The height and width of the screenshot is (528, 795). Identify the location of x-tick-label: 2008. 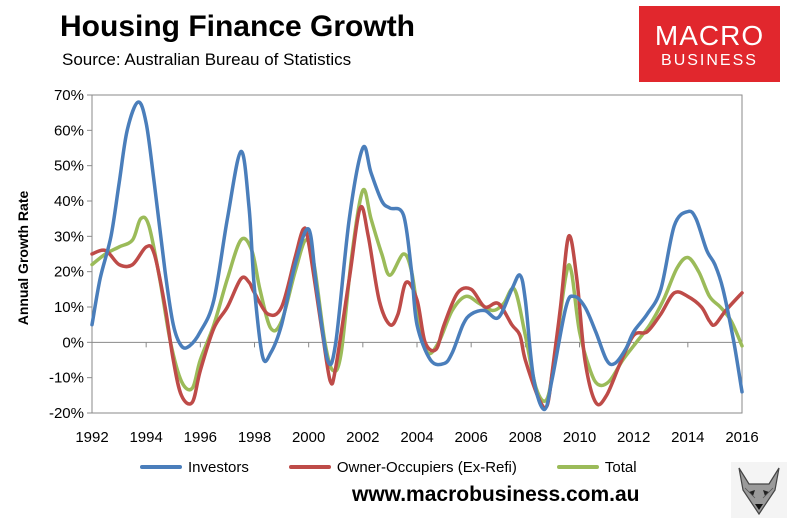
(525, 437).